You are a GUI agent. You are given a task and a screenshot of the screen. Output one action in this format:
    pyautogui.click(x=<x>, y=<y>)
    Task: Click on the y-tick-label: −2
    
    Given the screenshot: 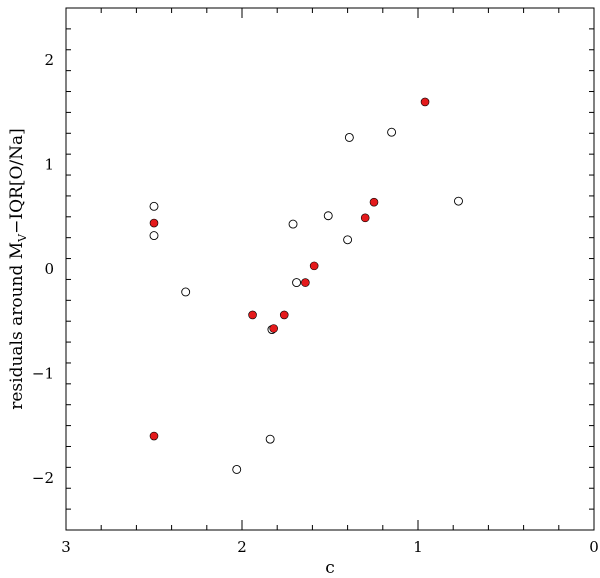 What is the action you would take?
    pyautogui.click(x=43, y=478)
    